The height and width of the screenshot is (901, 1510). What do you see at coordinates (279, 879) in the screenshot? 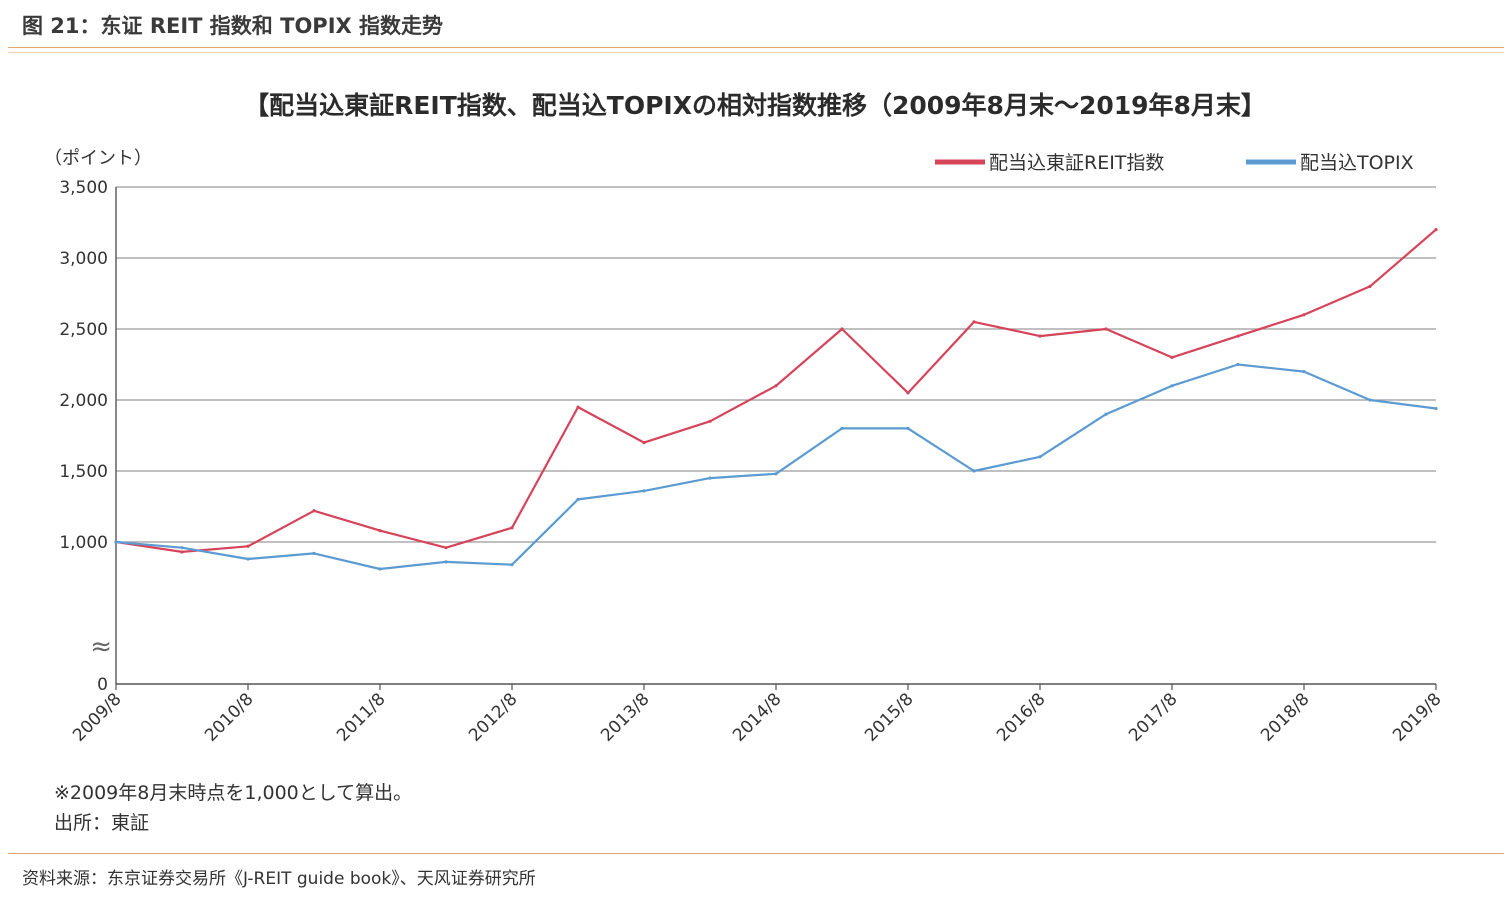
I see `source-text: 资料来源：东京证券交易所《J-REIT guide book》、天风证券研究所` at bounding box center [279, 879].